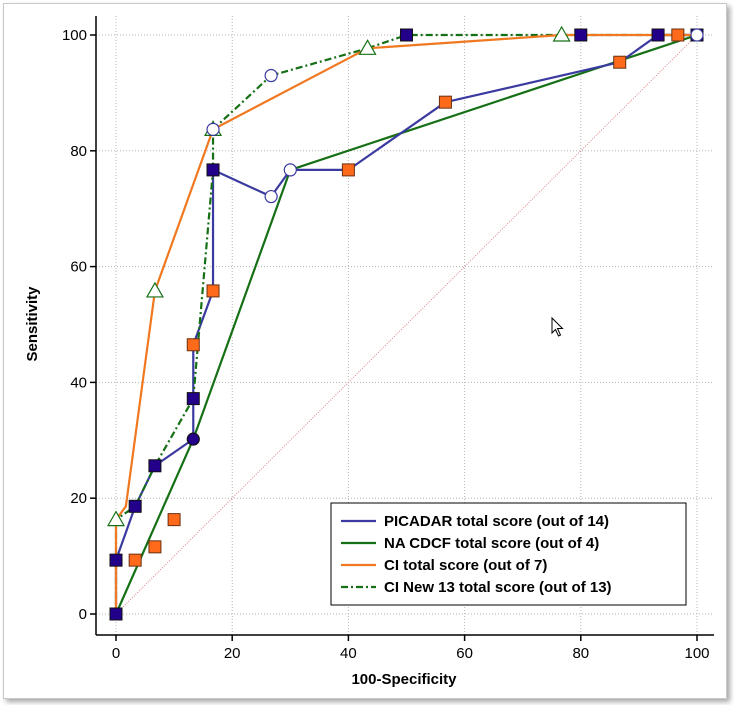 The width and height of the screenshot is (734, 705). I want to click on x-axis-title: 100-Specificity, so click(404, 679).